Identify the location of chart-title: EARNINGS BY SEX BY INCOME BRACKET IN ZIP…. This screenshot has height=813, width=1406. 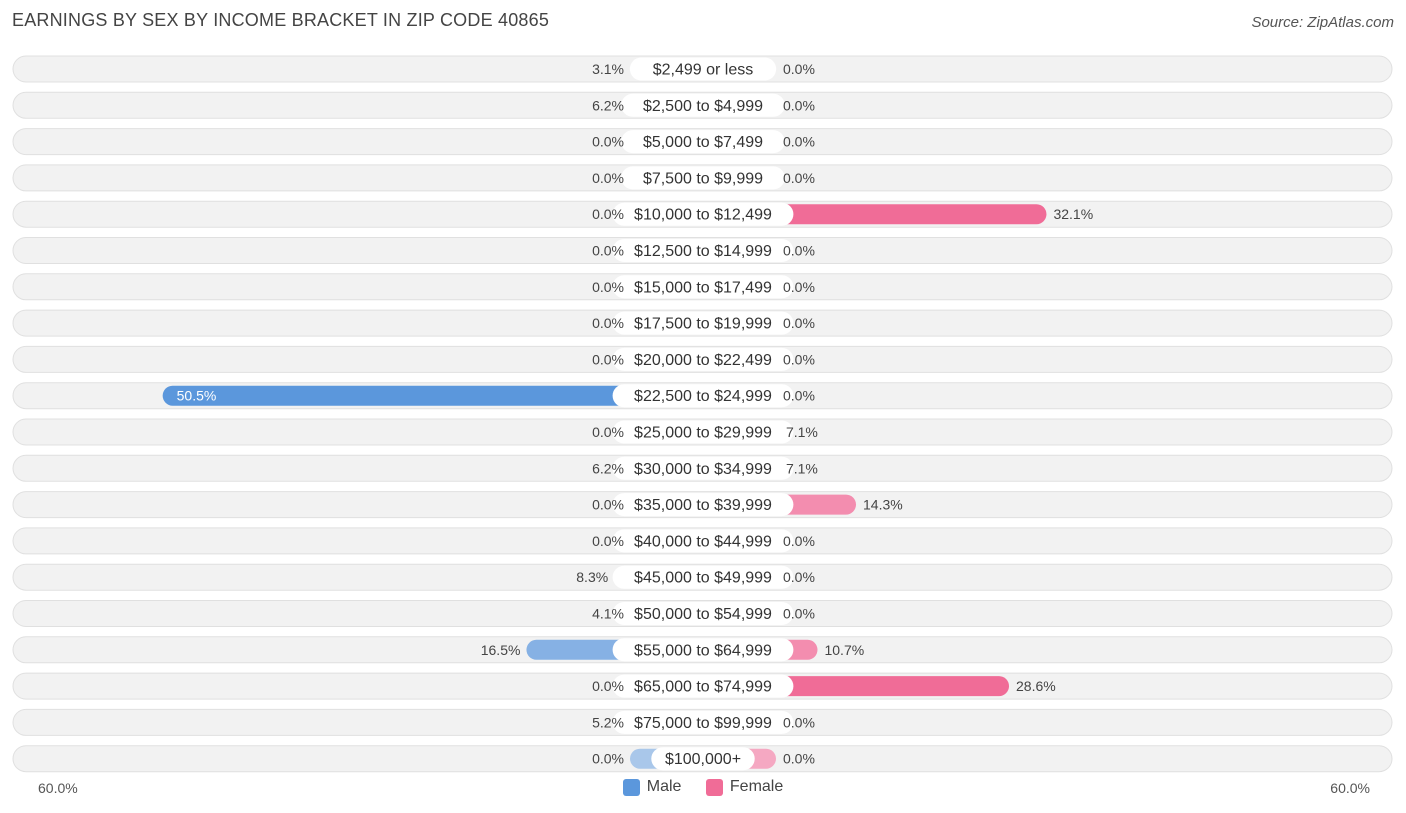
(281, 20).